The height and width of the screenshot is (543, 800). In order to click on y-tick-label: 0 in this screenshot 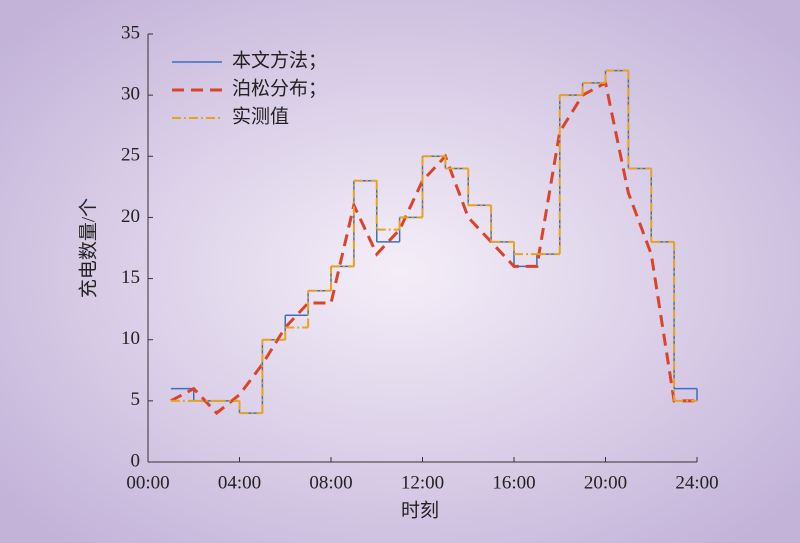, I will do `click(136, 460)`.